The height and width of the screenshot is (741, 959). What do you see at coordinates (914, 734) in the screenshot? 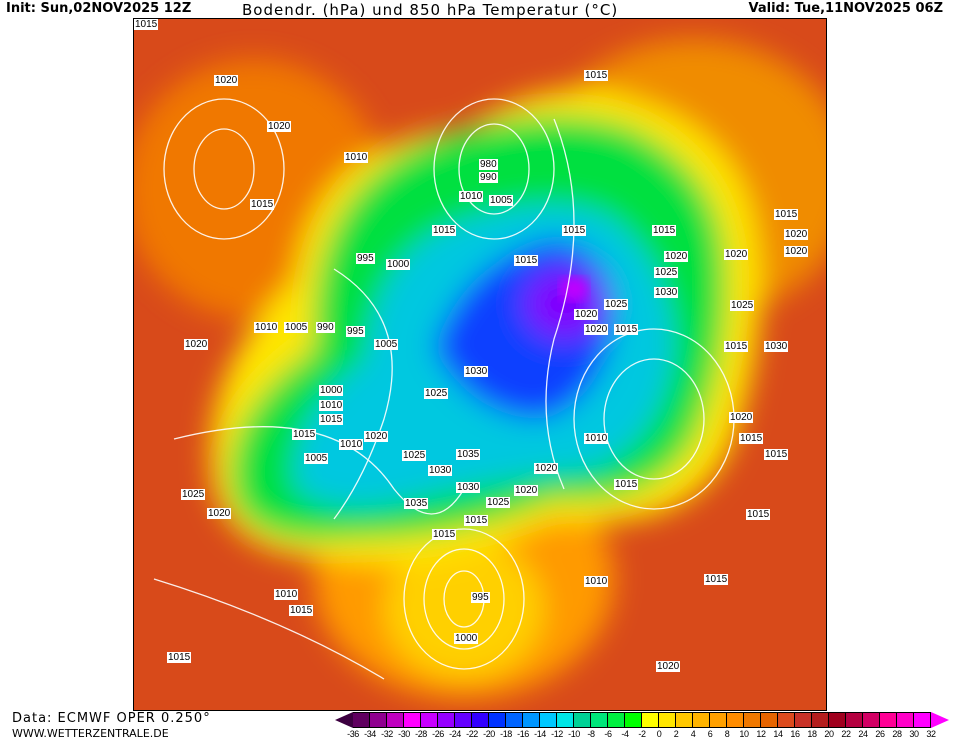
I see `colorbar-label: 30` at bounding box center [914, 734].